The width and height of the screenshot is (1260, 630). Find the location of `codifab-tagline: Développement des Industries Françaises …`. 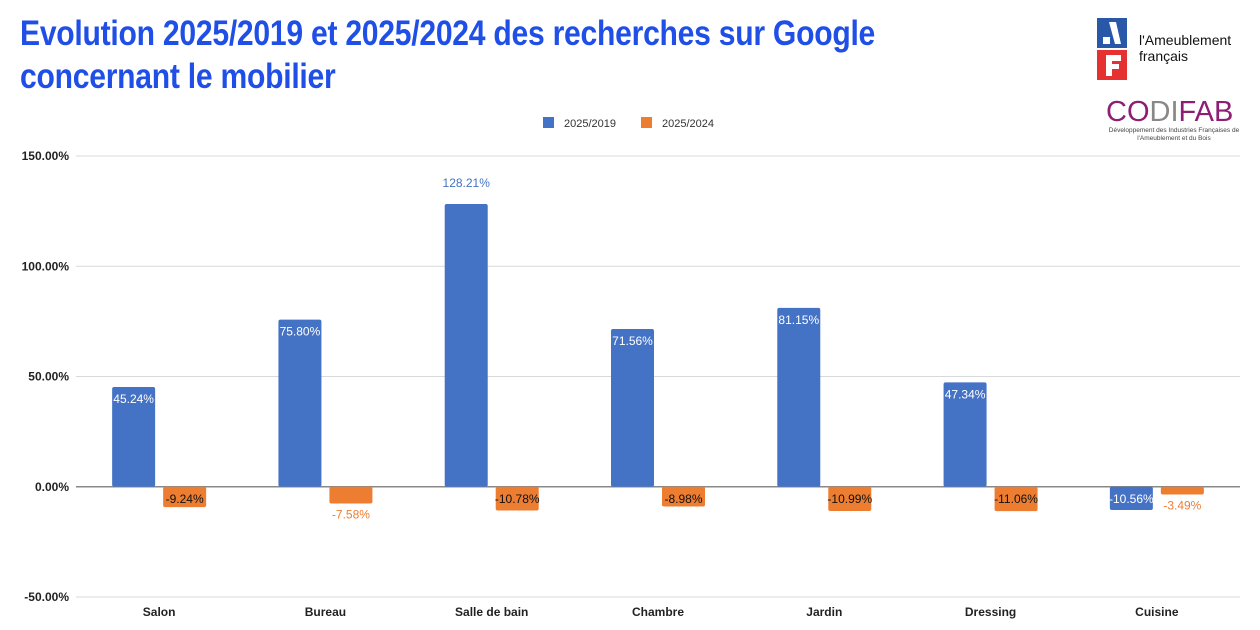

codifab-tagline: Développement des Industries Françaises … is located at coordinates (1174, 134).